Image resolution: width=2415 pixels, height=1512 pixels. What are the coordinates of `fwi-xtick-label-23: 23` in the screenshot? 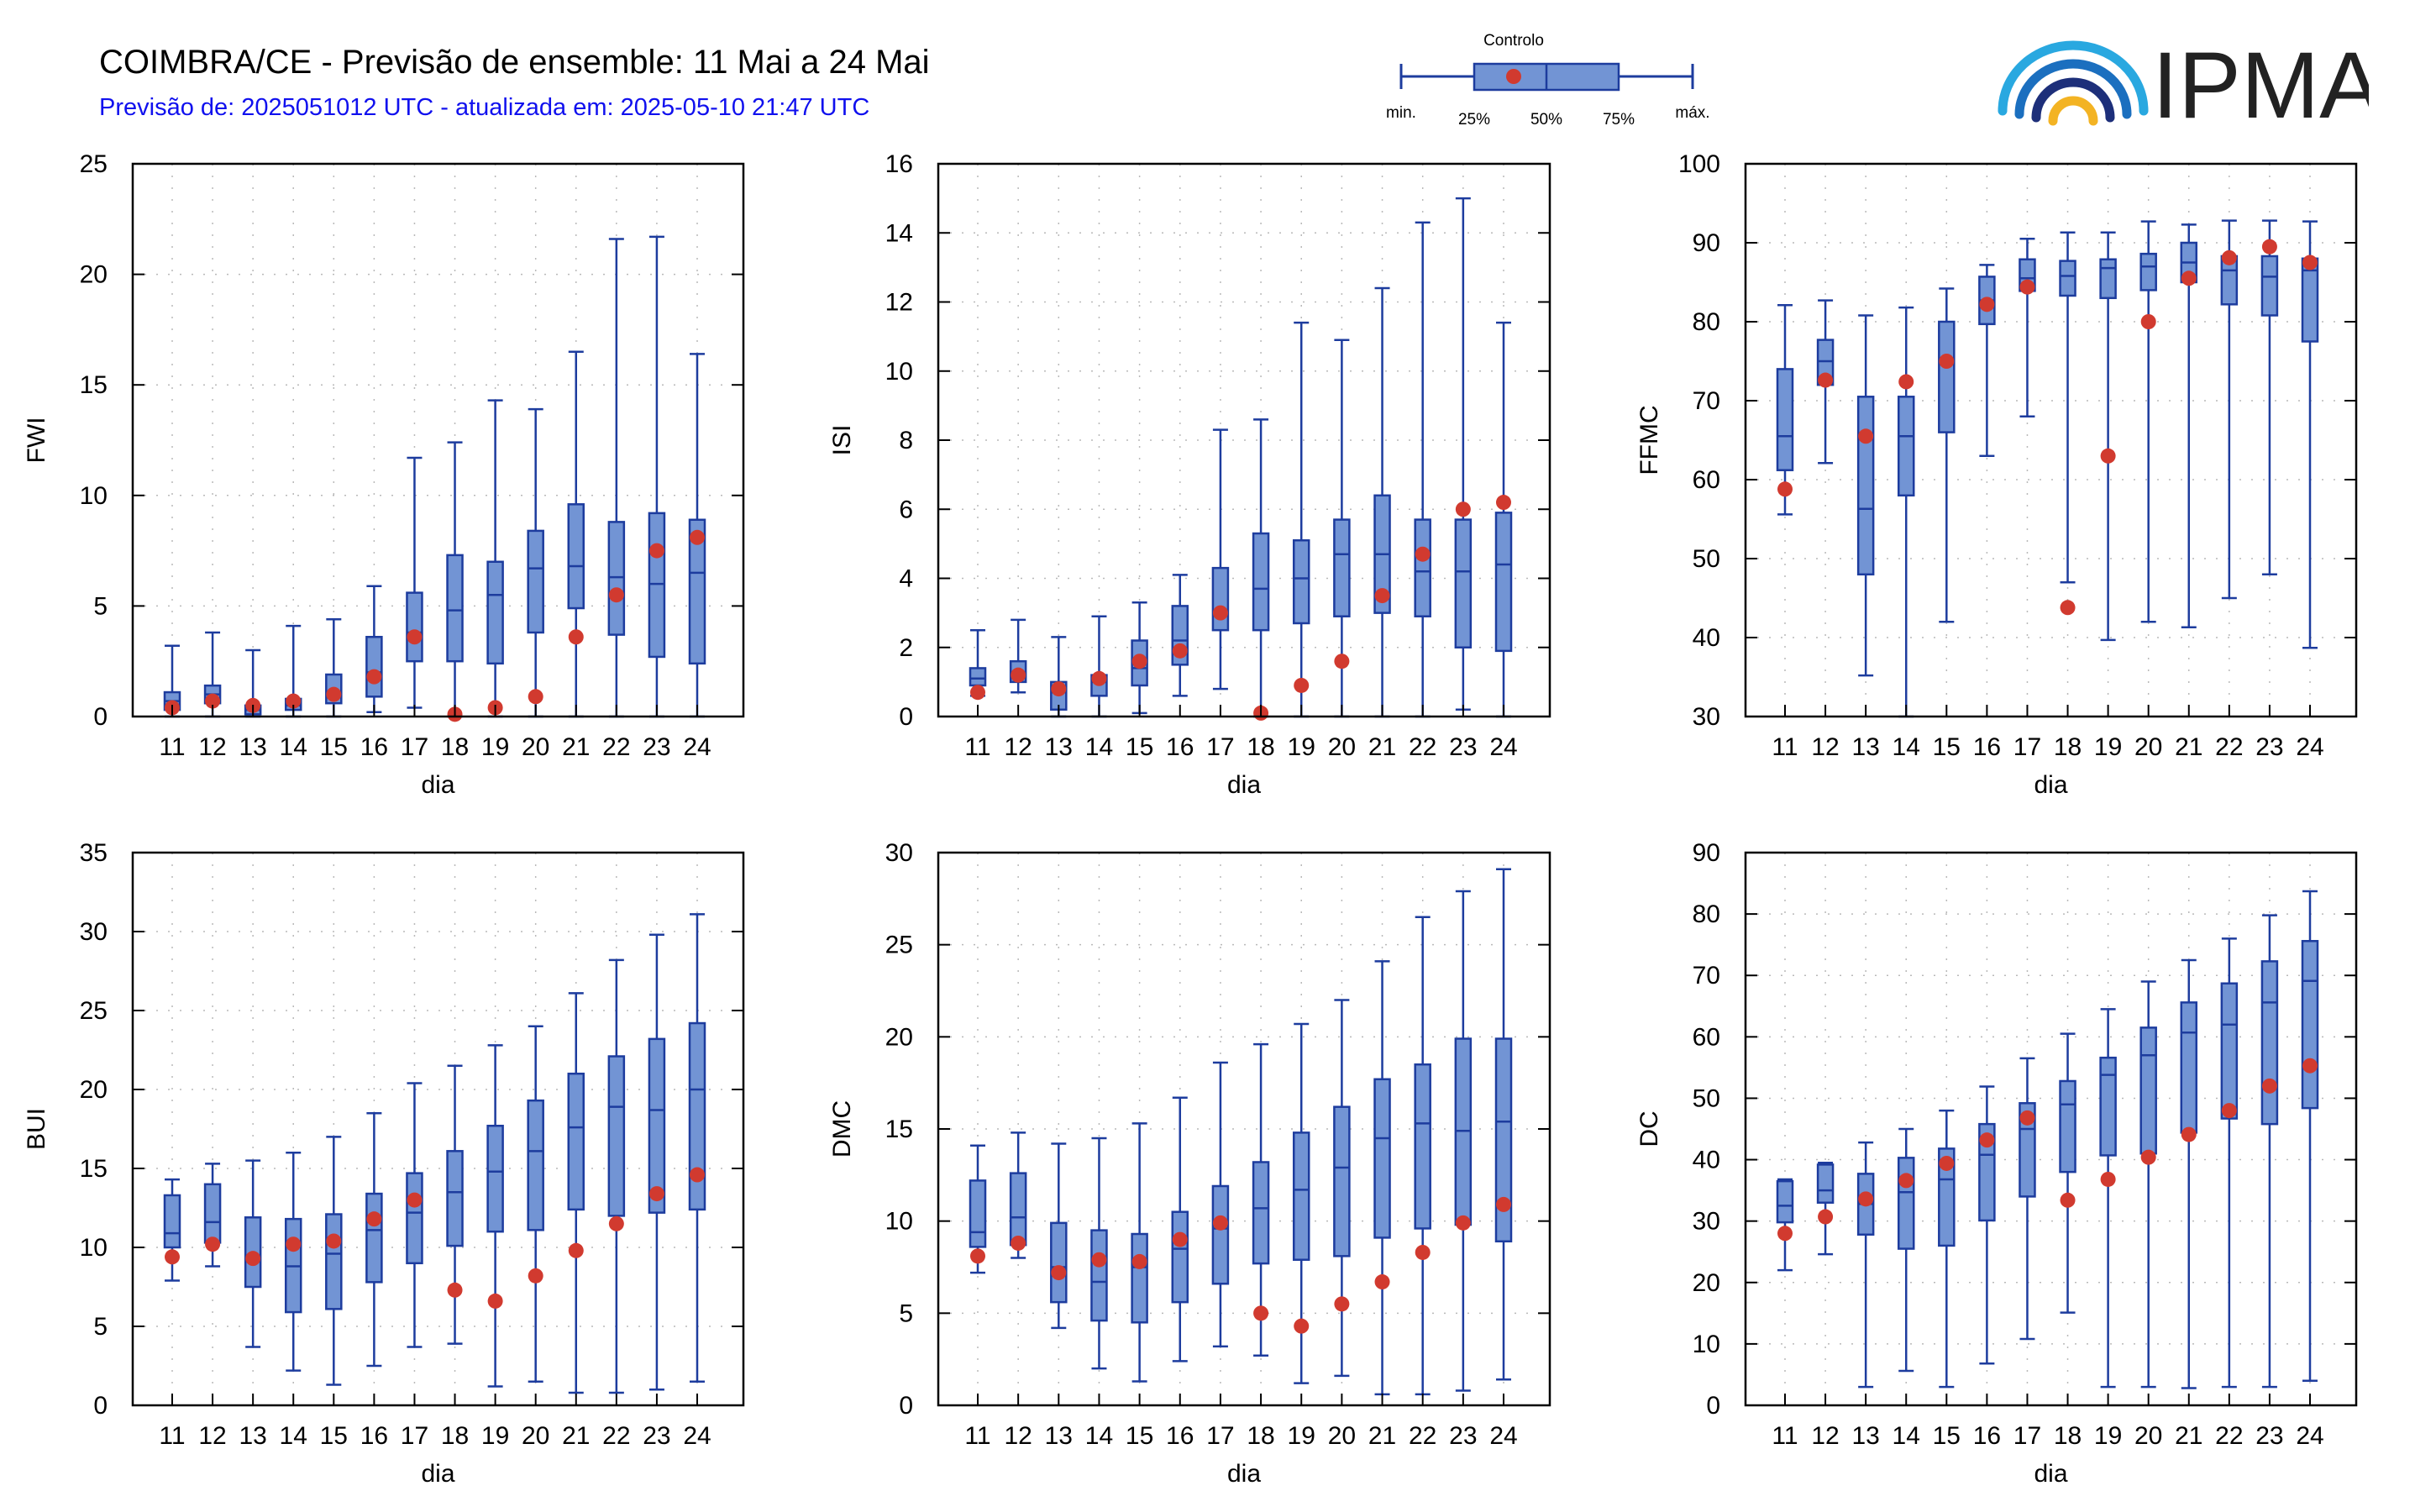 It's located at (656, 747).